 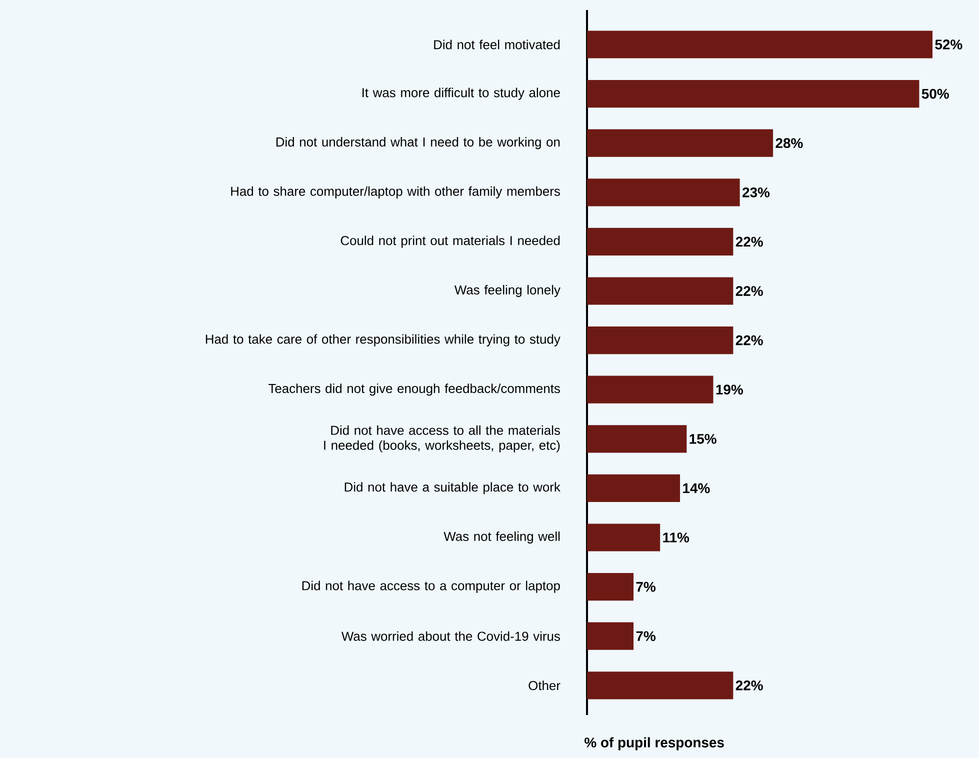 I want to click on data-label: 28%, so click(x=789, y=143).